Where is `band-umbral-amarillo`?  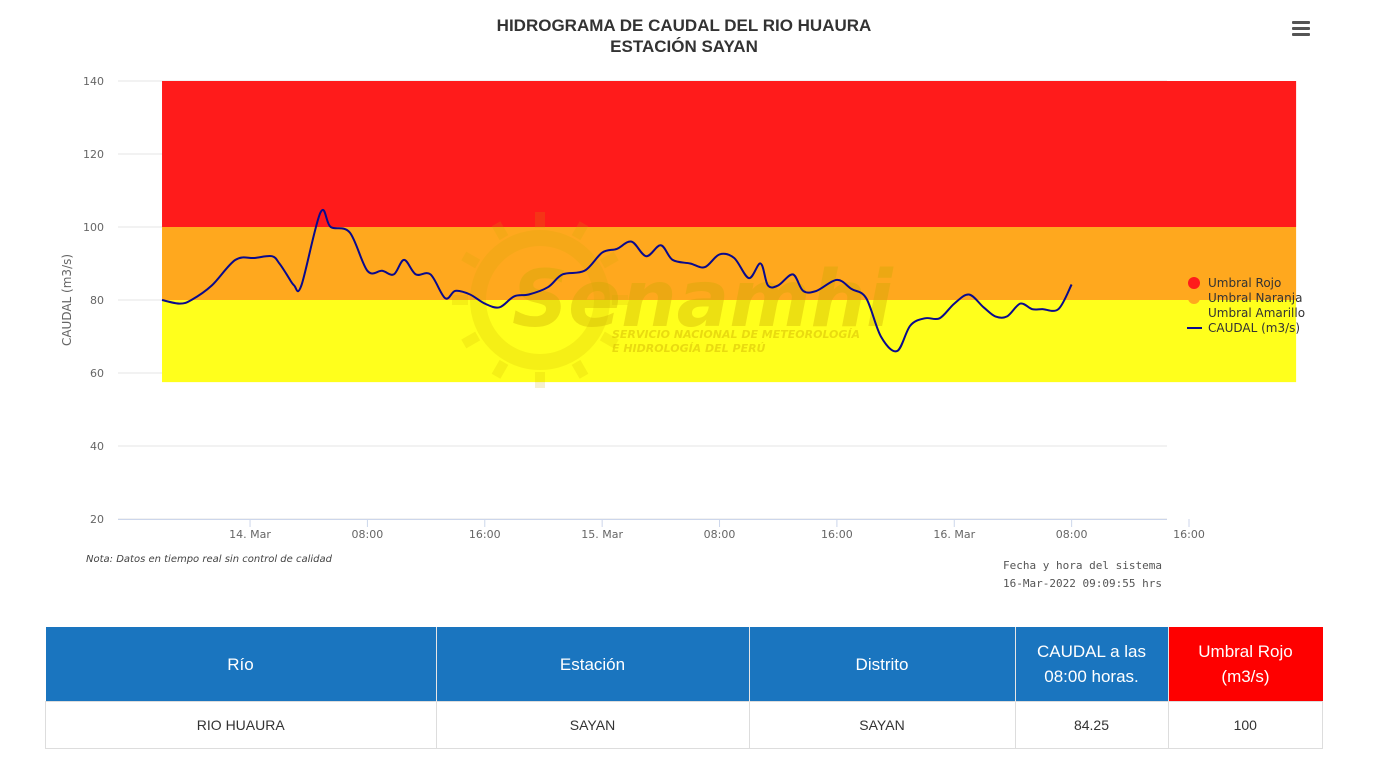
band-umbral-amarillo is located at coordinates (729, 341).